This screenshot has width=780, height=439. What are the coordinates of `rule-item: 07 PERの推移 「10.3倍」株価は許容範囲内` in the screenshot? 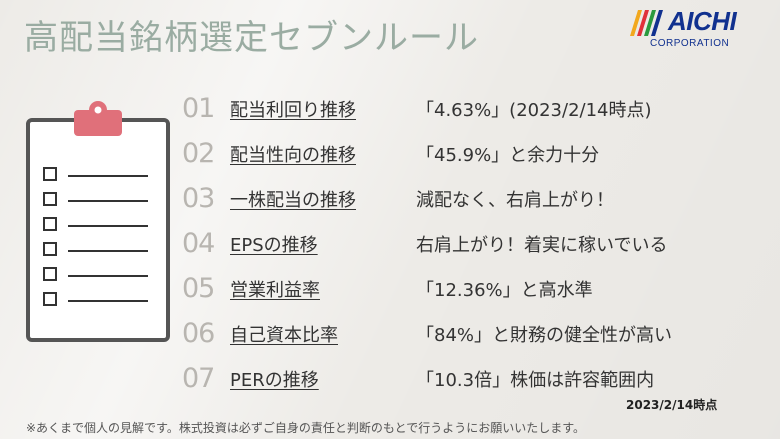 It's located at (472, 378).